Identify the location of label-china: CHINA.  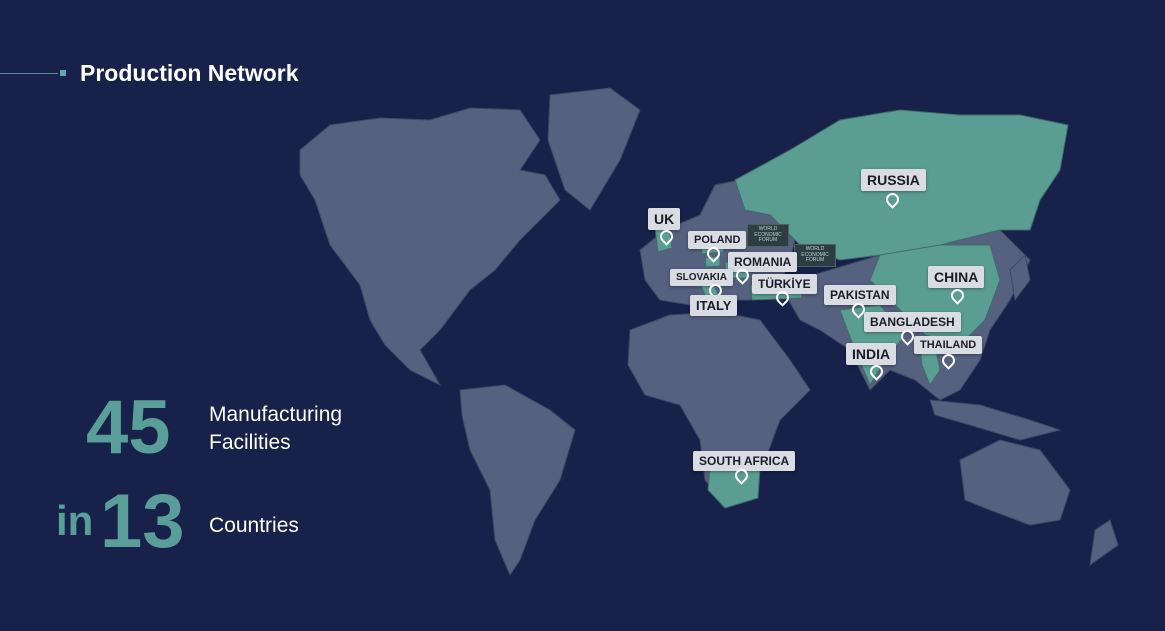
(956, 277).